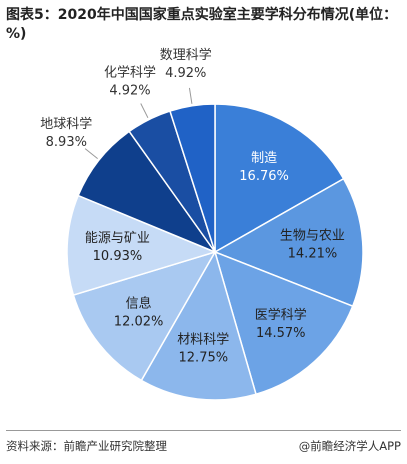  I want to click on value-label: 12.75%, so click(204, 357).